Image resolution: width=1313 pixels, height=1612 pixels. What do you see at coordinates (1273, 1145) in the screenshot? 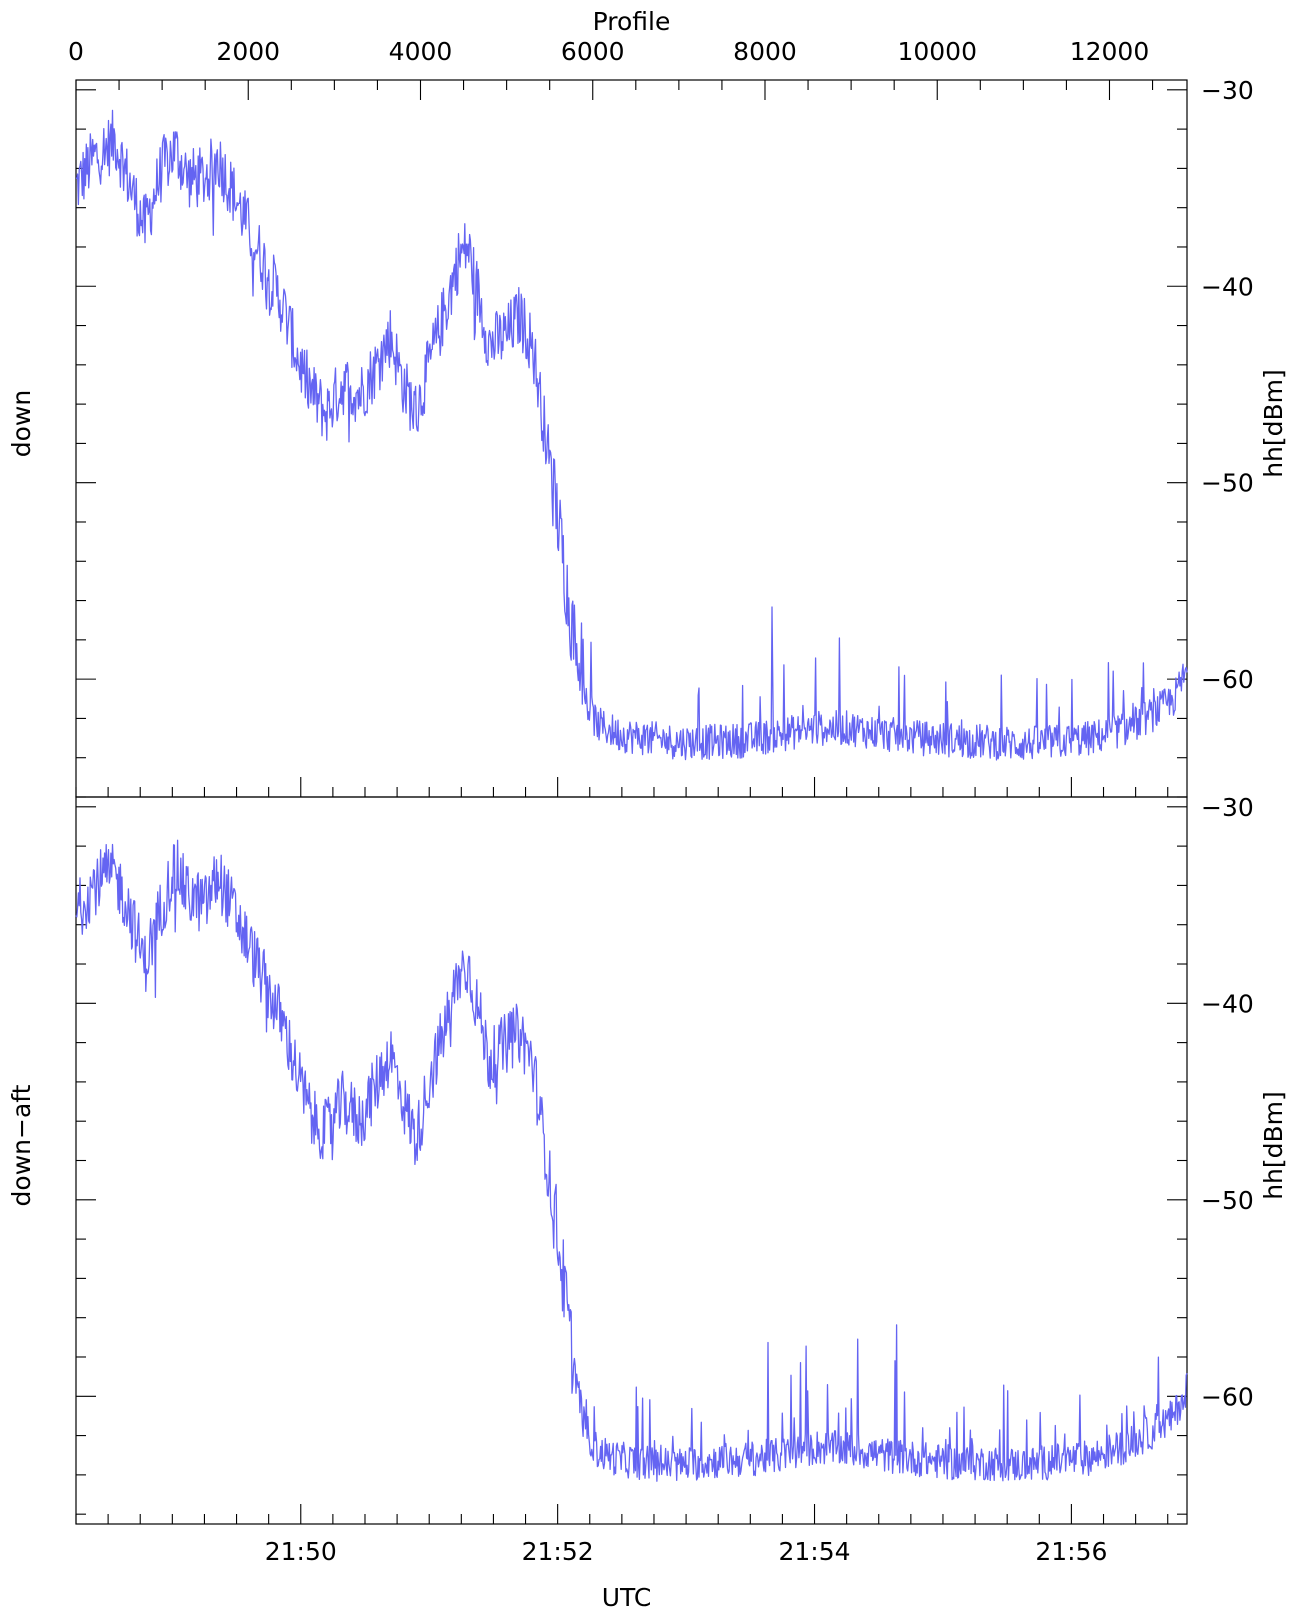
I see `bottom-panel-y-axis-title: hh[dBm]` at bounding box center [1273, 1145].